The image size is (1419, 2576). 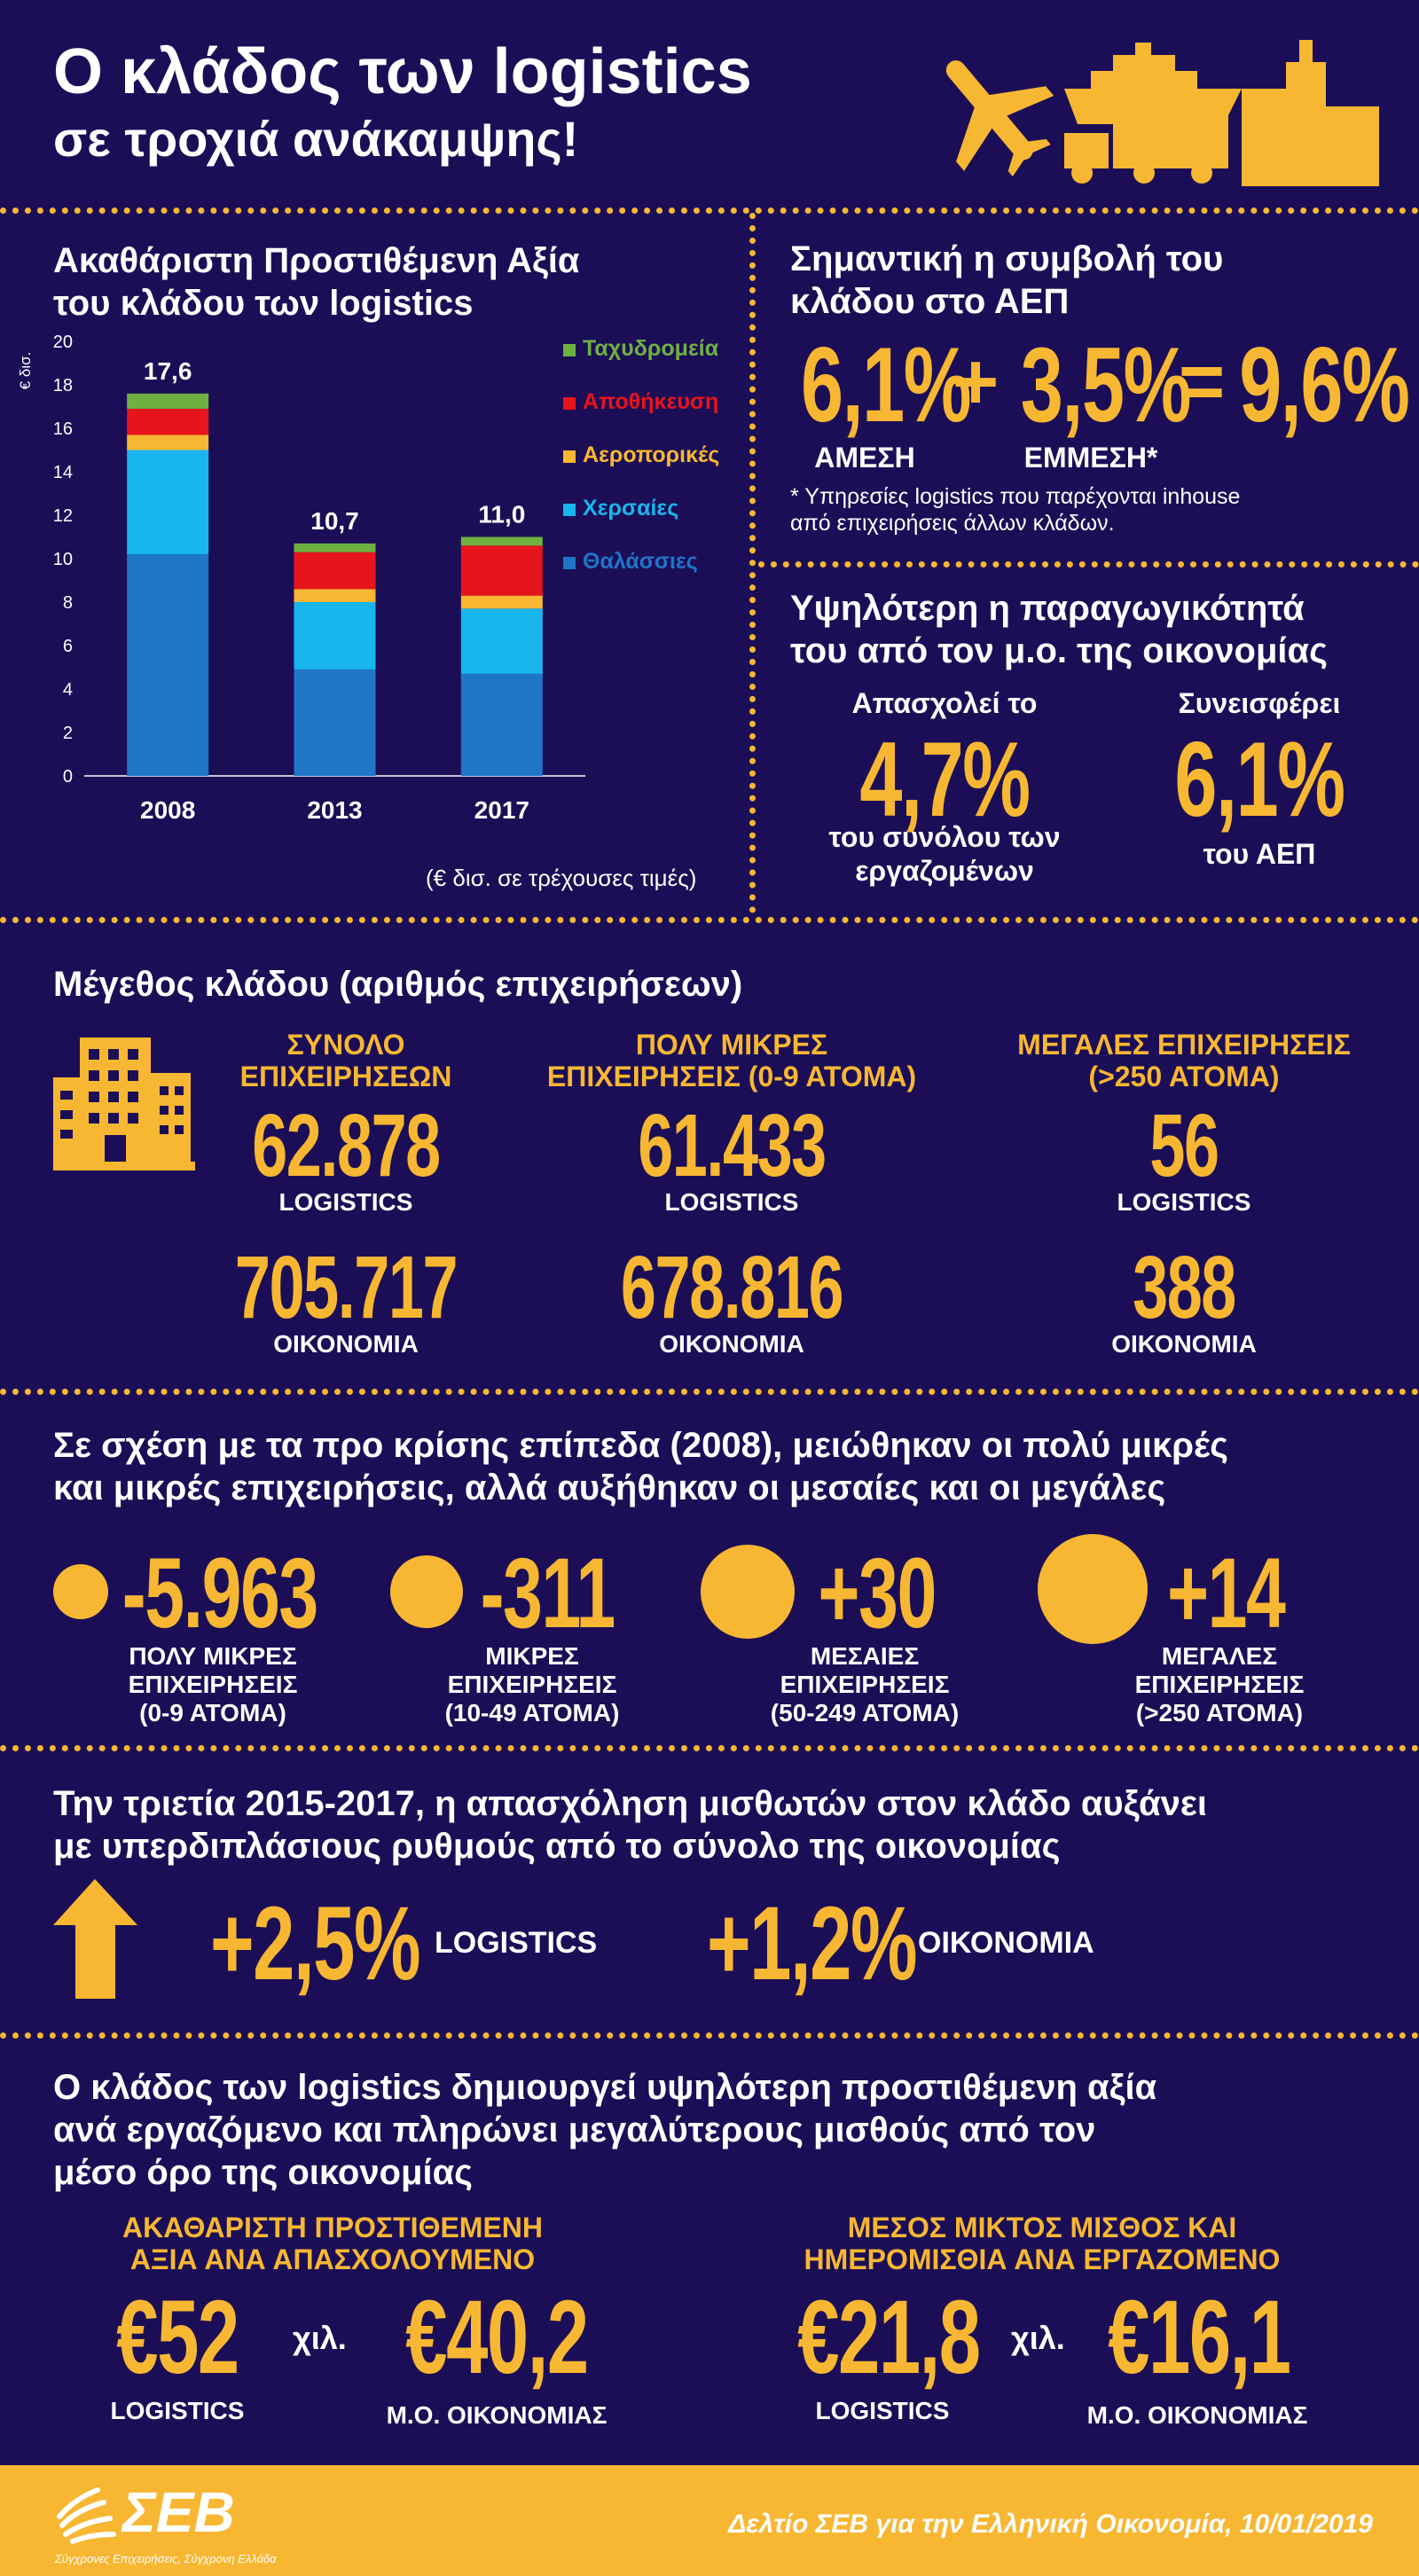 What do you see at coordinates (630, 508) in the screenshot?
I see `legend-entry: Χερσαίες` at bounding box center [630, 508].